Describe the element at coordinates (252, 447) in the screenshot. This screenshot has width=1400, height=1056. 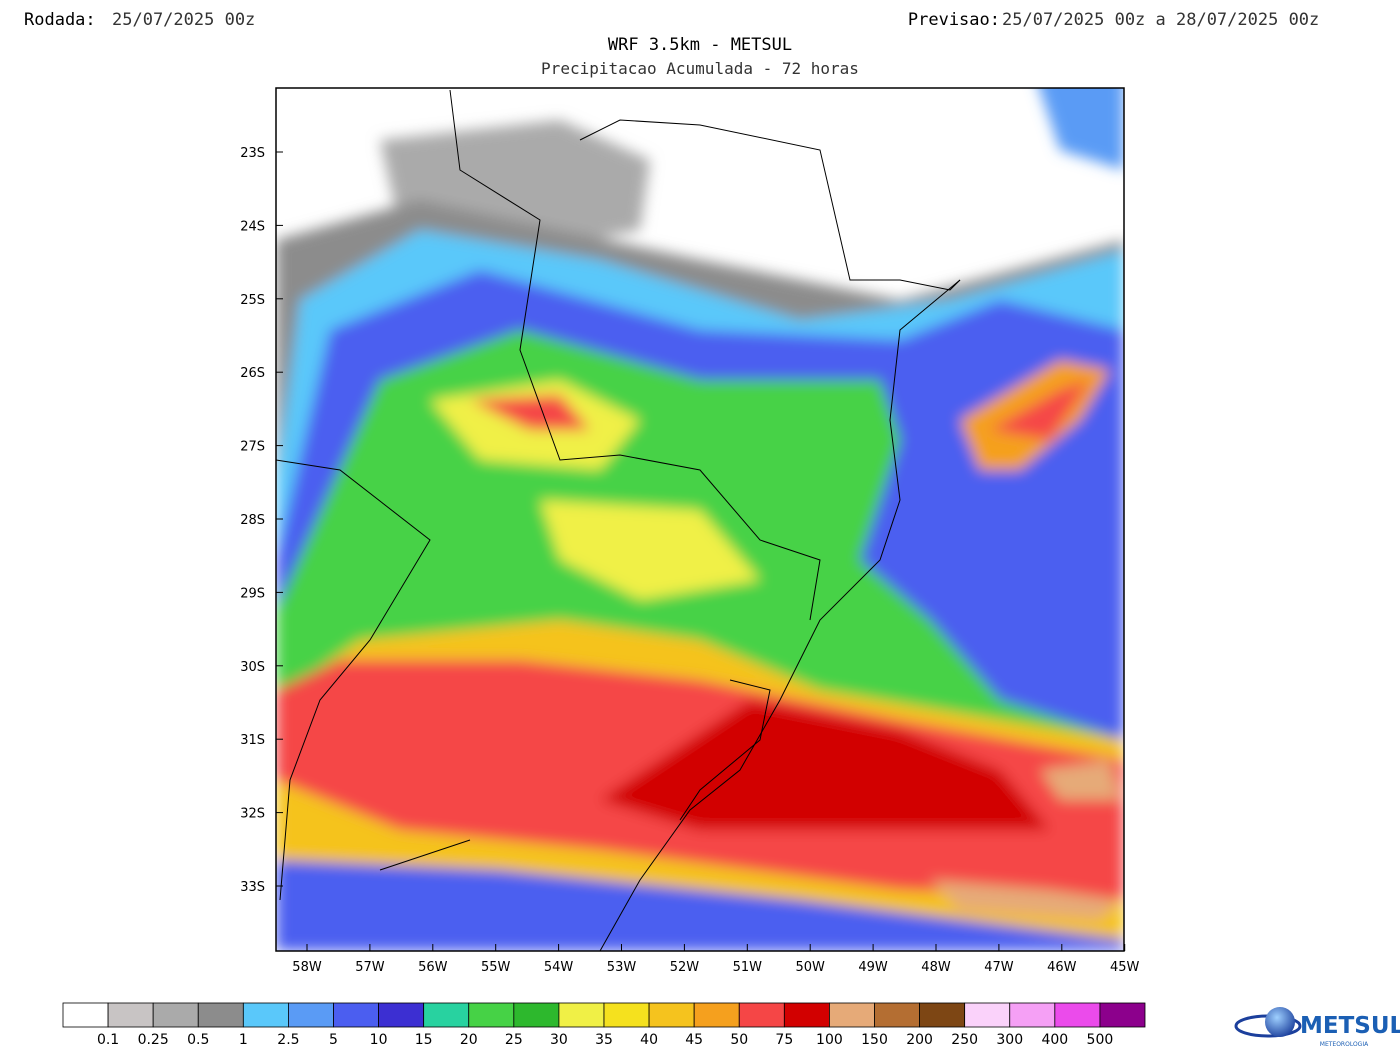
I see `lat-label: 27S` at that location.